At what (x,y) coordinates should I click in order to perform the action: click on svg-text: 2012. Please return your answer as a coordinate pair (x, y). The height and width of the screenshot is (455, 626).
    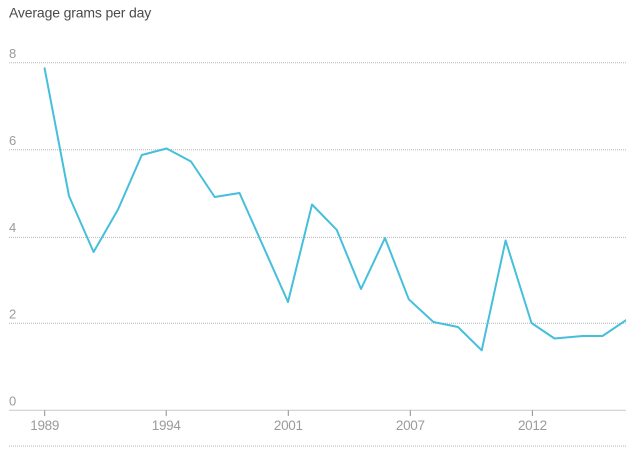
    Looking at the image, I should click on (532, 425).